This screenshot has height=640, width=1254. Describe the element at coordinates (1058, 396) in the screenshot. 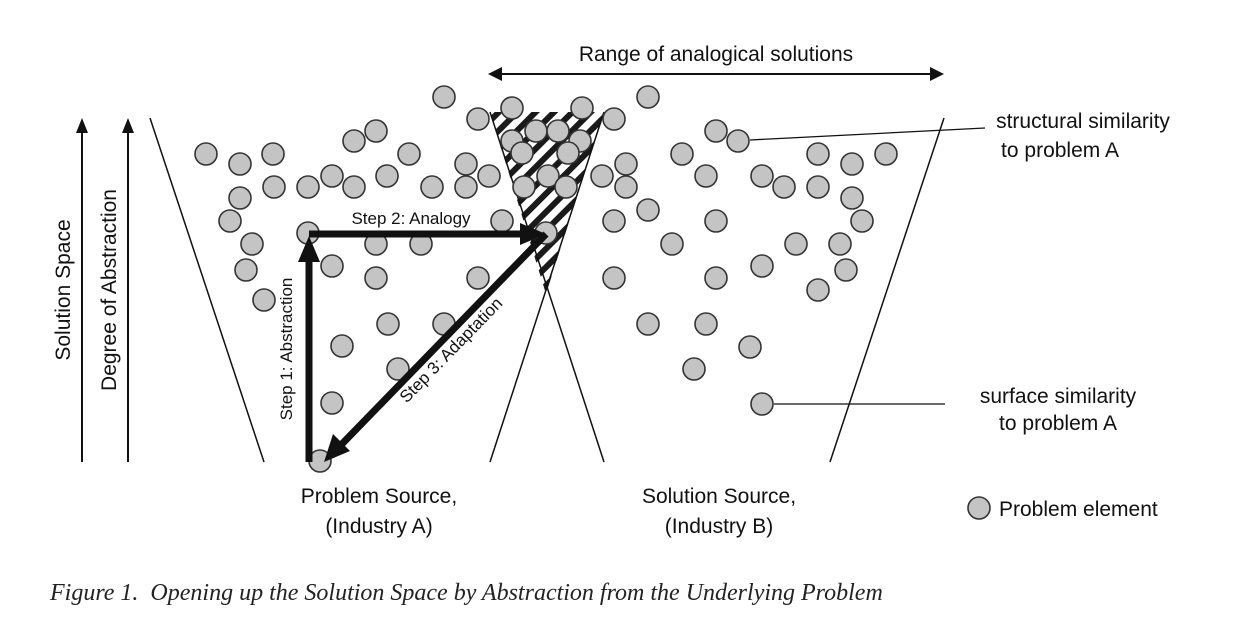

I see `surface-similarity-label-1: surface similarity` at that location.